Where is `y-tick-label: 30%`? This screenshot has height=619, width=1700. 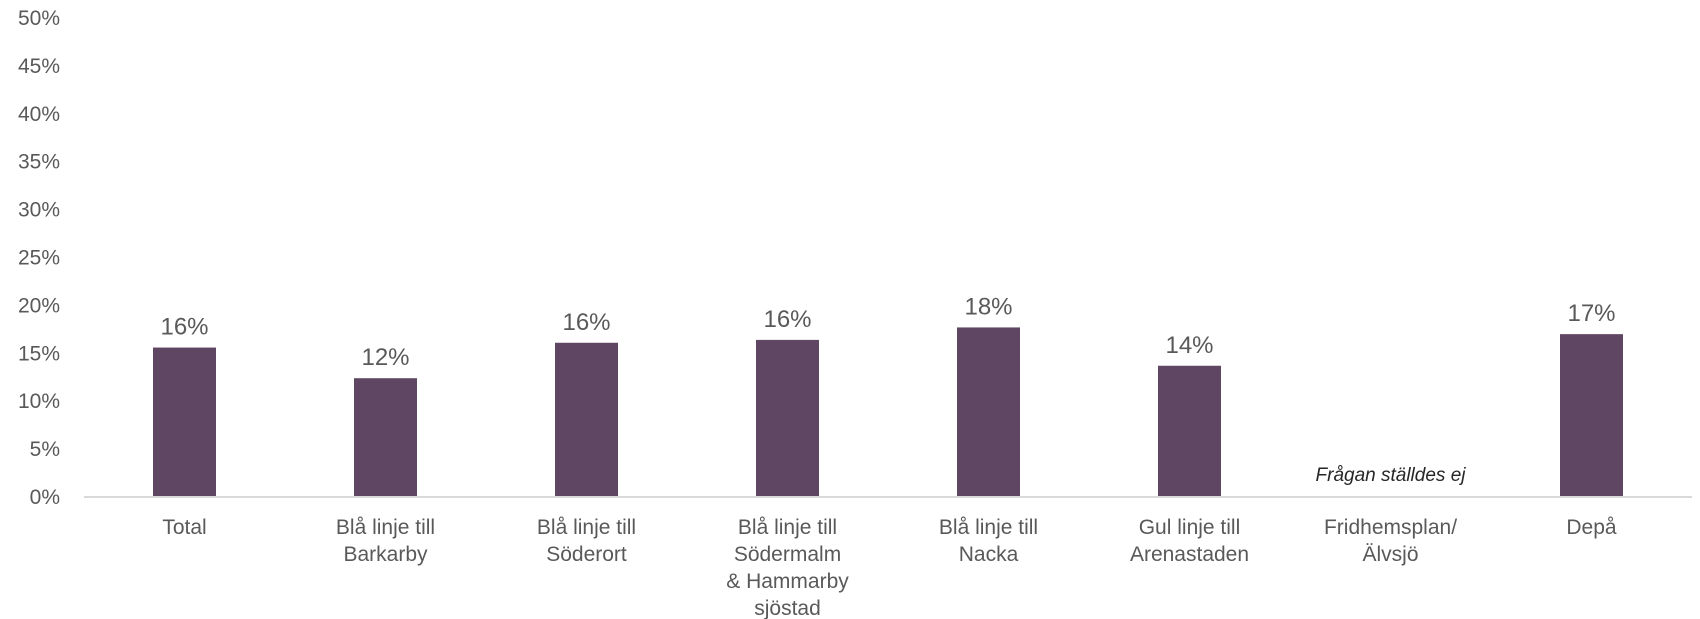 y-tick-label: 30% is located at coordinates (39, 210).